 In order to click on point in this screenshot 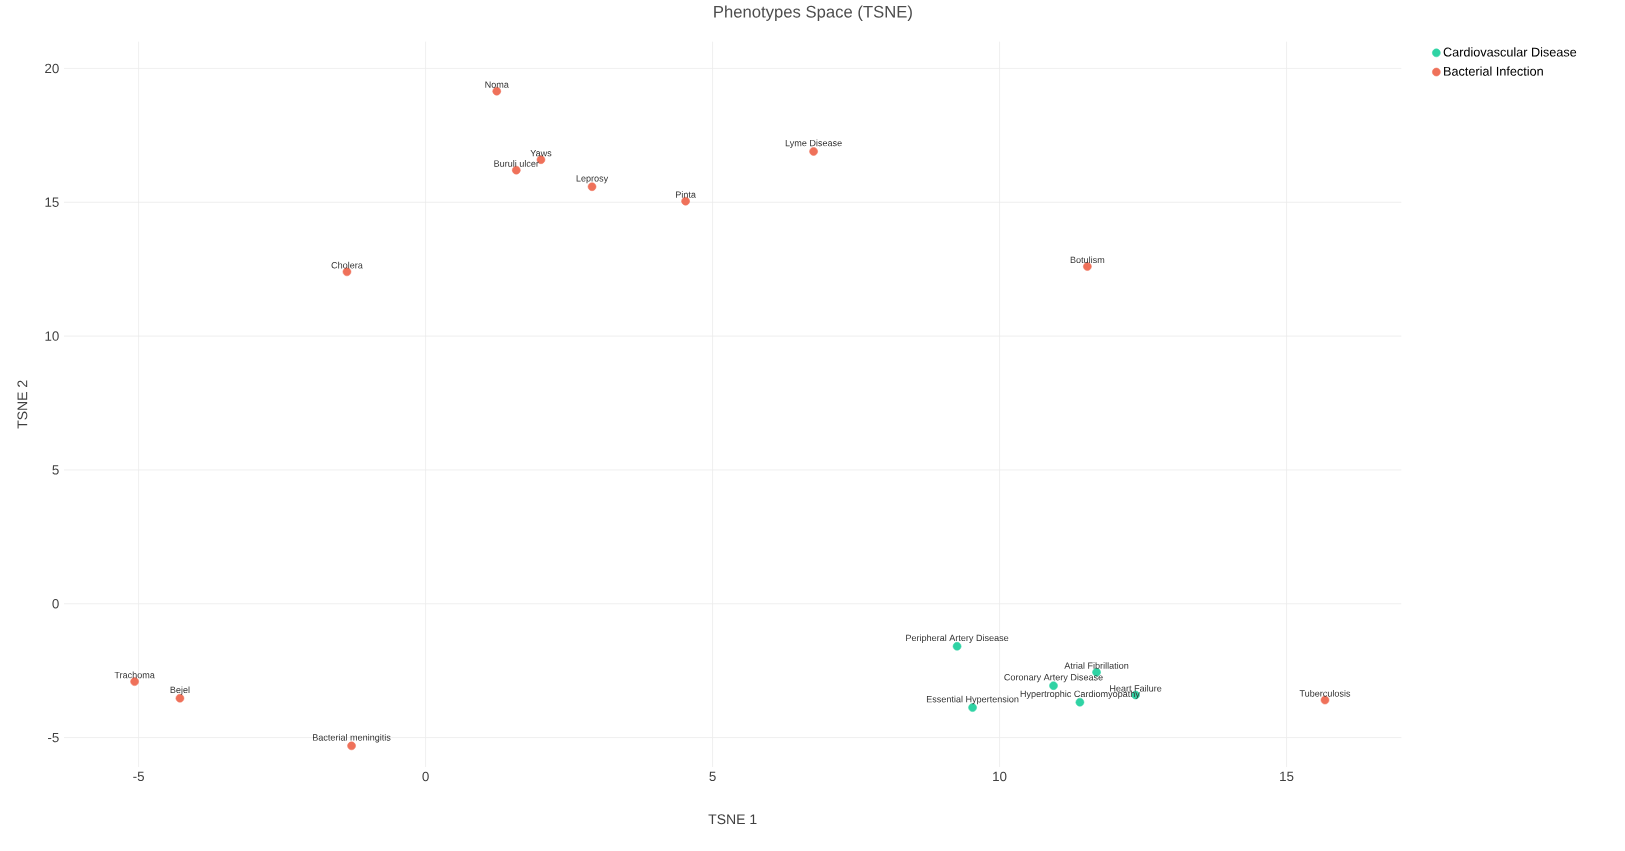, I will do `click(813, 151)`.